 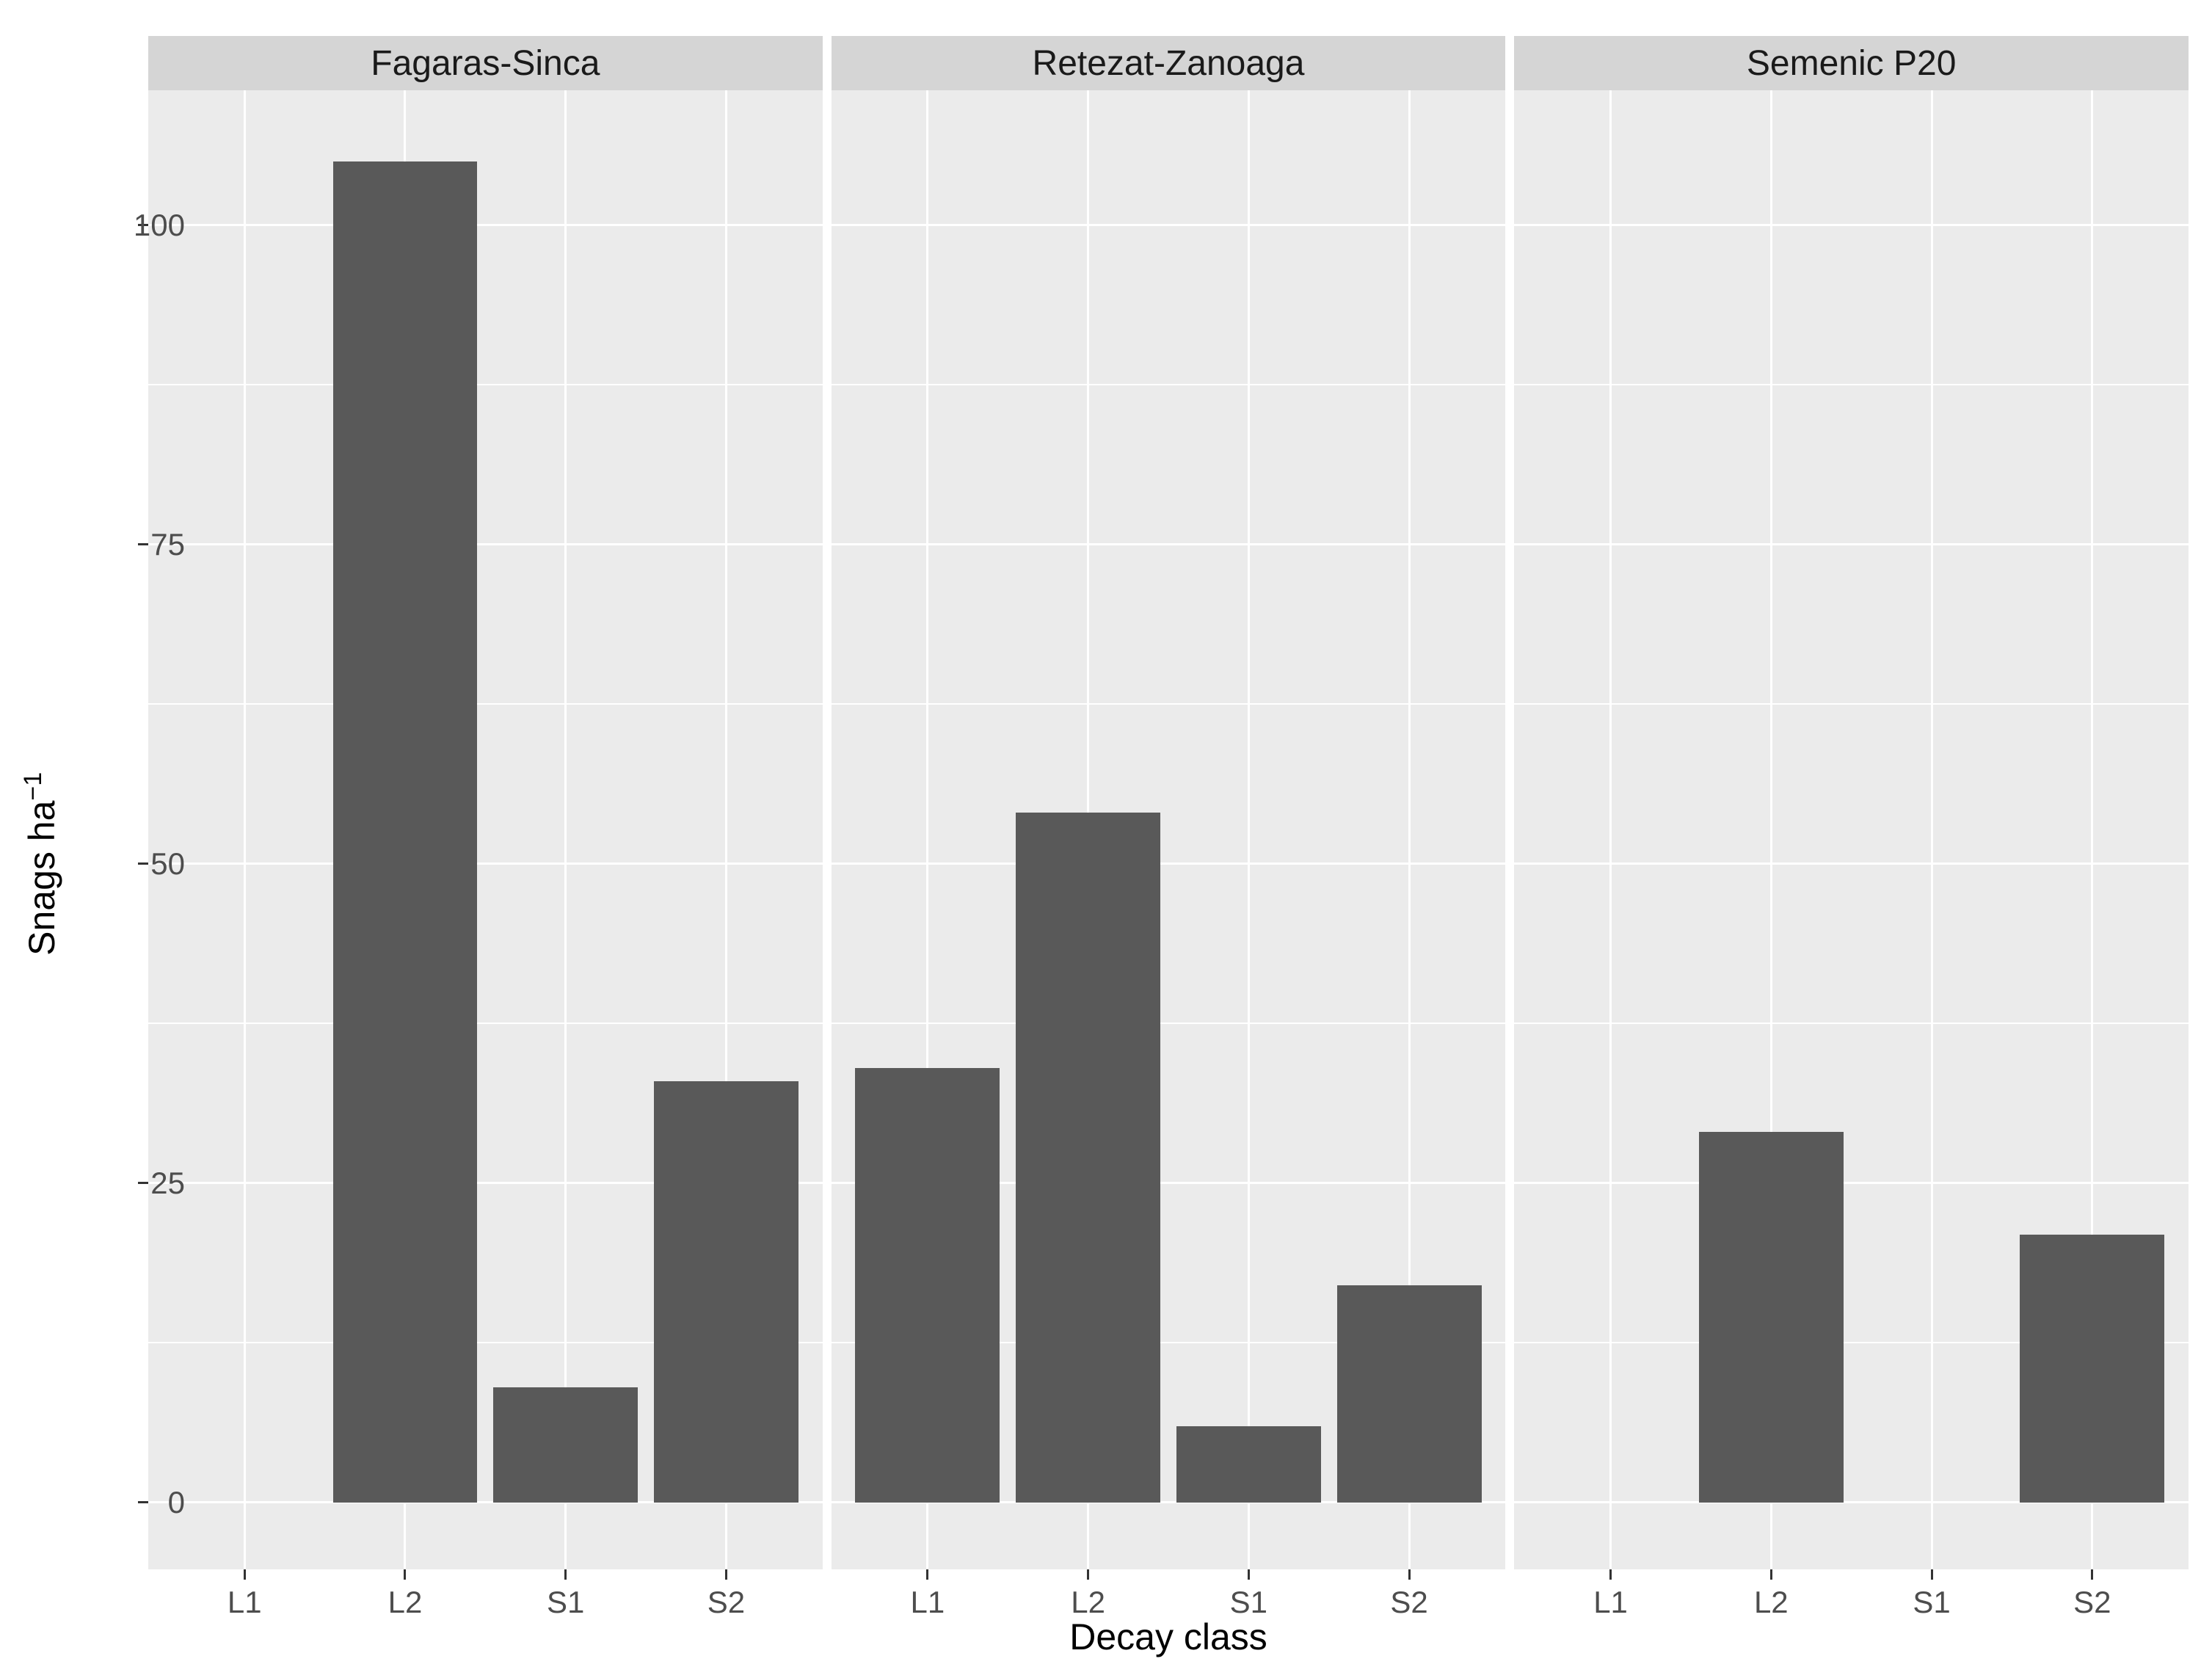 I want to click on y-tick-label: 25, so click(x=167, y=1182).